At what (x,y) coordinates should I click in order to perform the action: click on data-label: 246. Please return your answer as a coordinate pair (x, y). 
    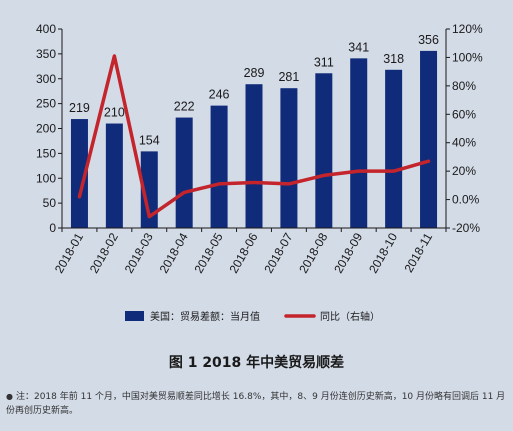
    Looking at the image, I should click on (219, 95).